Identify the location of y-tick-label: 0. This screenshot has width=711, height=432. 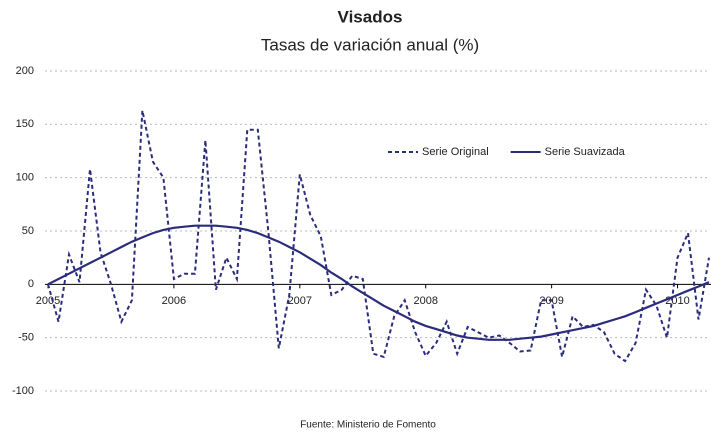
(31, 284).